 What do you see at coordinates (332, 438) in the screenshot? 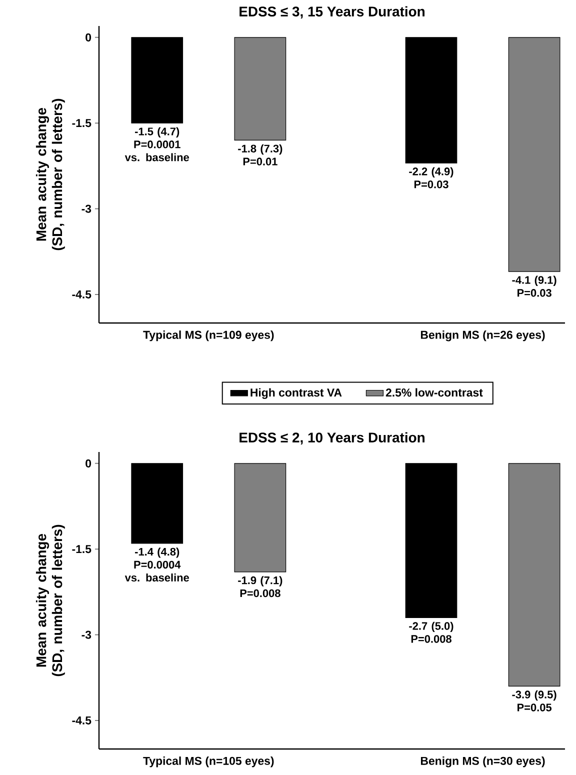
I see `chart-title: EDSS ≤ 2, 10 Years Duration` at bounding box center [332, 438].